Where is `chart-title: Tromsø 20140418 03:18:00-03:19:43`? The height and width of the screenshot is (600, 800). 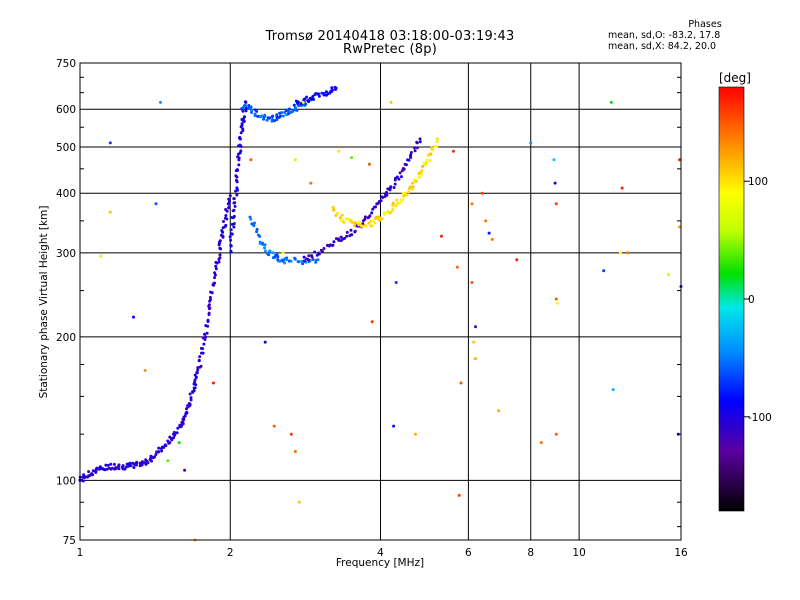 chart-title: Tromsø 20140418 03:18:00-03:19:43 is located at coordinates (390, 36).